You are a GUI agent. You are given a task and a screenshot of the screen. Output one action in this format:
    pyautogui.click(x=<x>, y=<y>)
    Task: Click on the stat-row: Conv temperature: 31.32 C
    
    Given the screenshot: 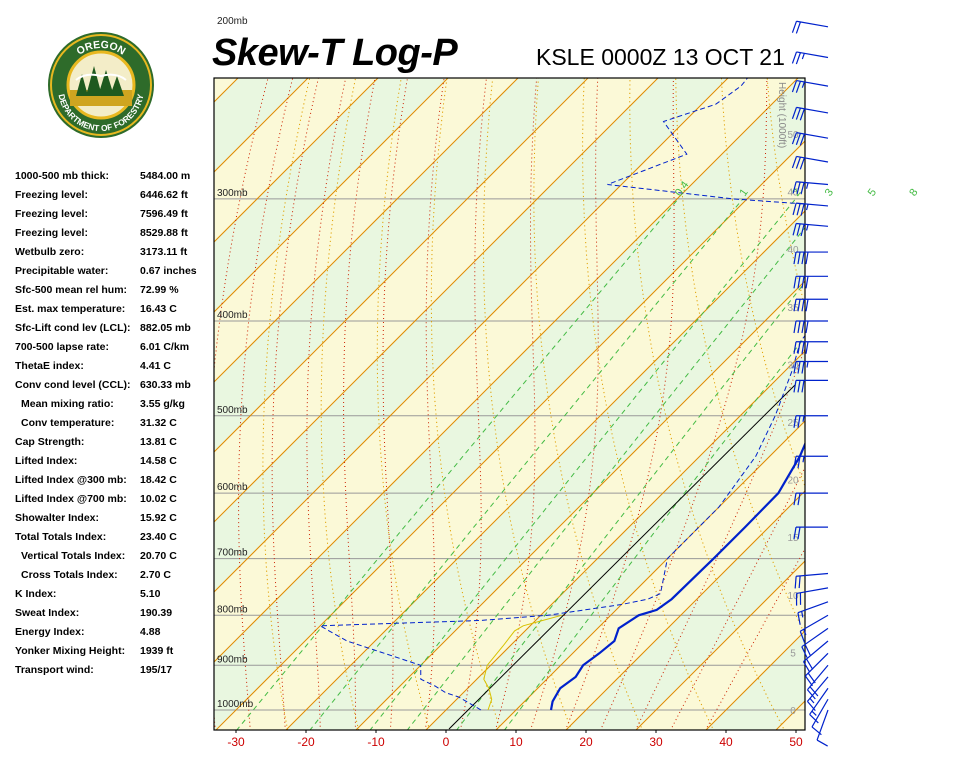 What is the action you would take?
    pyautogui.click(x=112, y=424)
    